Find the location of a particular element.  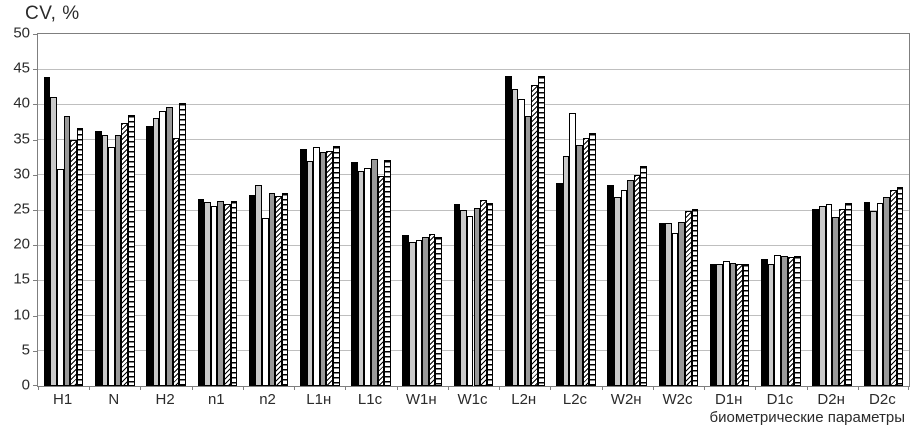

bar-D1н-light-gray is located at coordinates (720, 325).